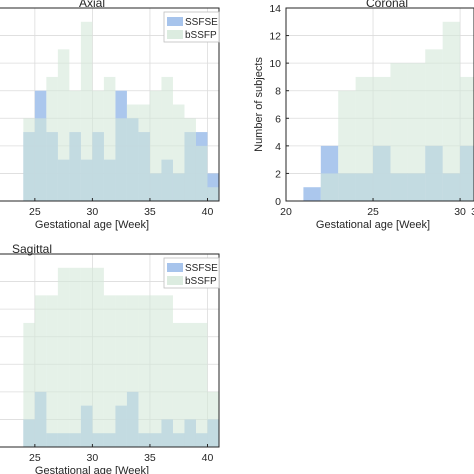  Describe the element at coordinates (278, 202) in the screenshot. I see `y-tick-label: 0` at that location.